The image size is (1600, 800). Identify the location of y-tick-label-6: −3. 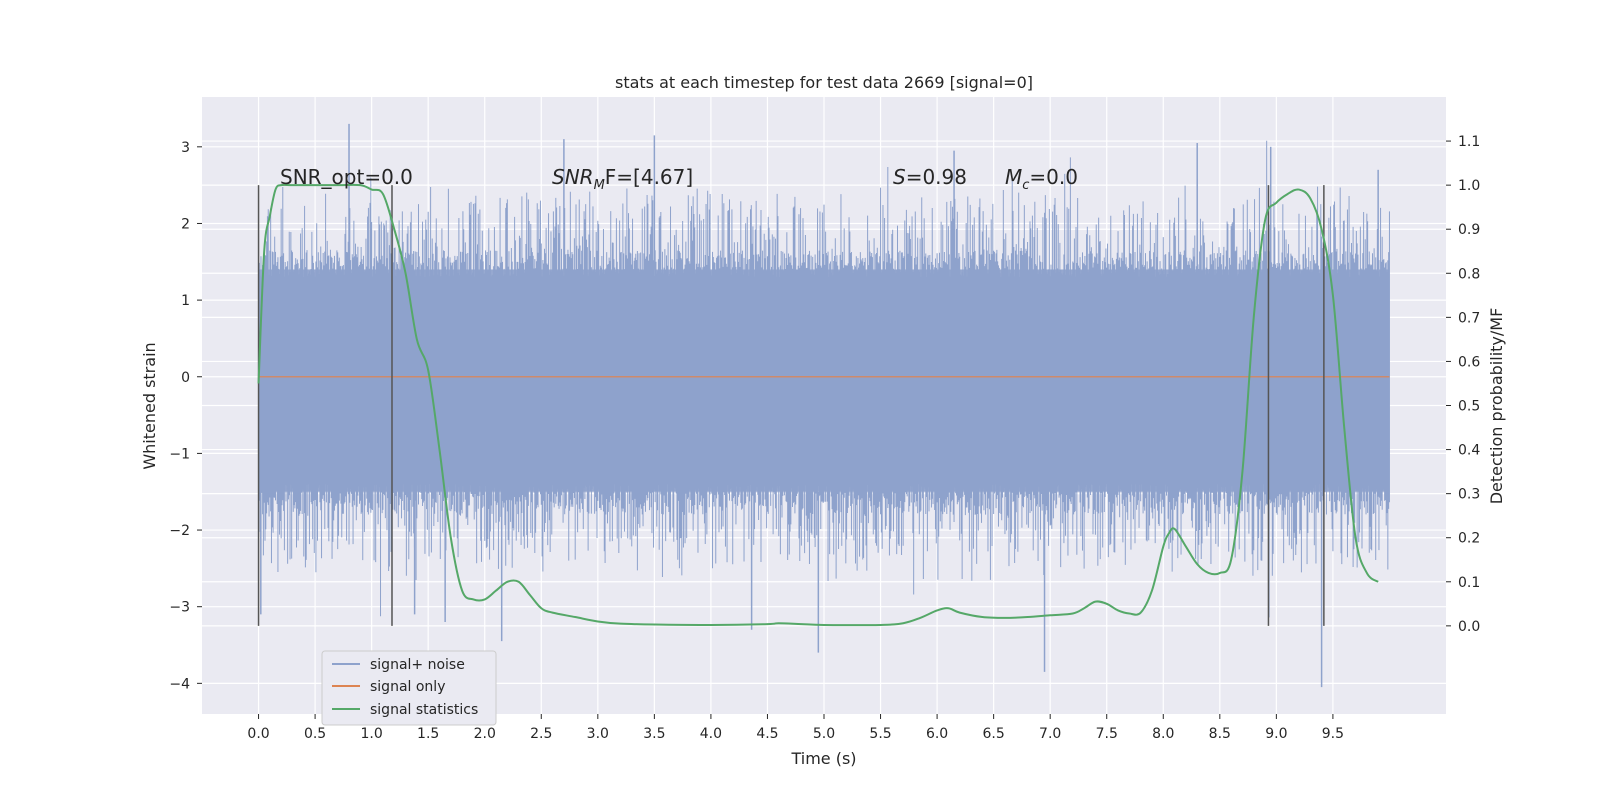
(179, 608).